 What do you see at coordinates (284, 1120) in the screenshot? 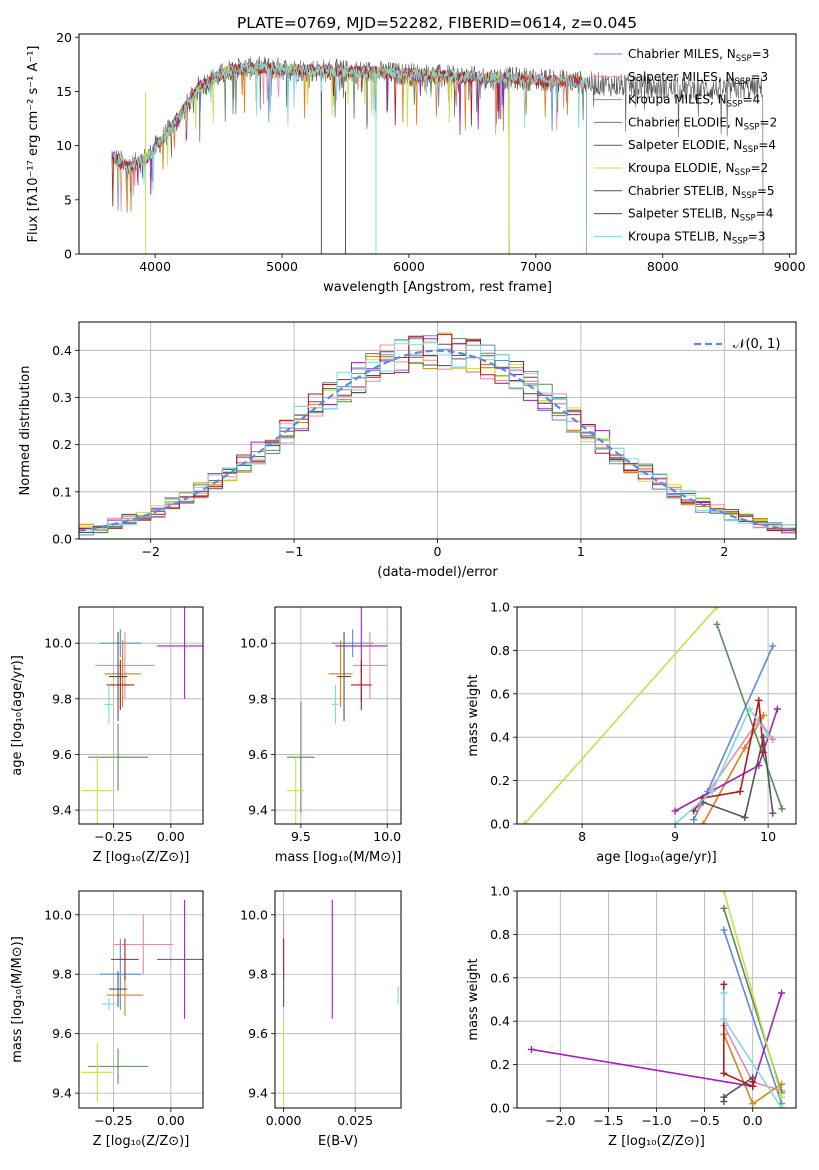
I see `x-tick-label: 0.000` at bounding box center [284, 1120].